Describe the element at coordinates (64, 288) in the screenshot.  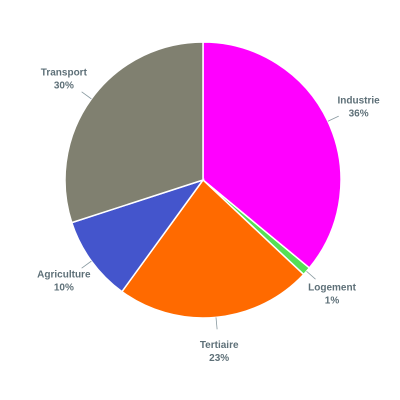
I see `slice-value-label: 10%` at that location.